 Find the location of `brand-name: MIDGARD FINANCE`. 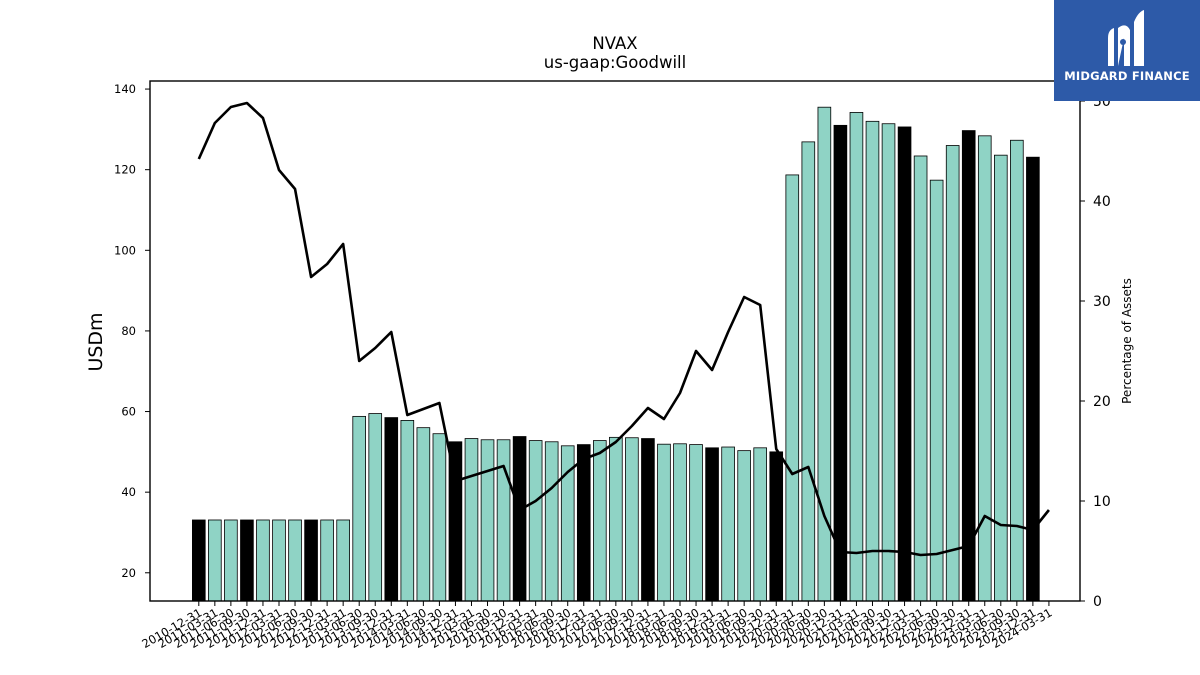

brand-name: MIDGARD FINANCE is located at coordinates (1127, 76).